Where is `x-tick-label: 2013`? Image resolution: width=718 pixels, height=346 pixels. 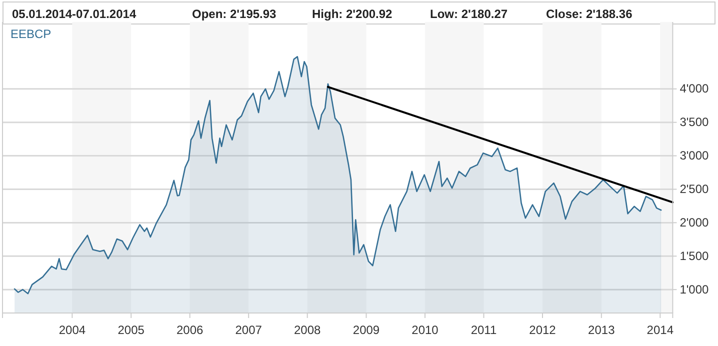 x-tick-label: 2013 is located at coordinates (602, 330).